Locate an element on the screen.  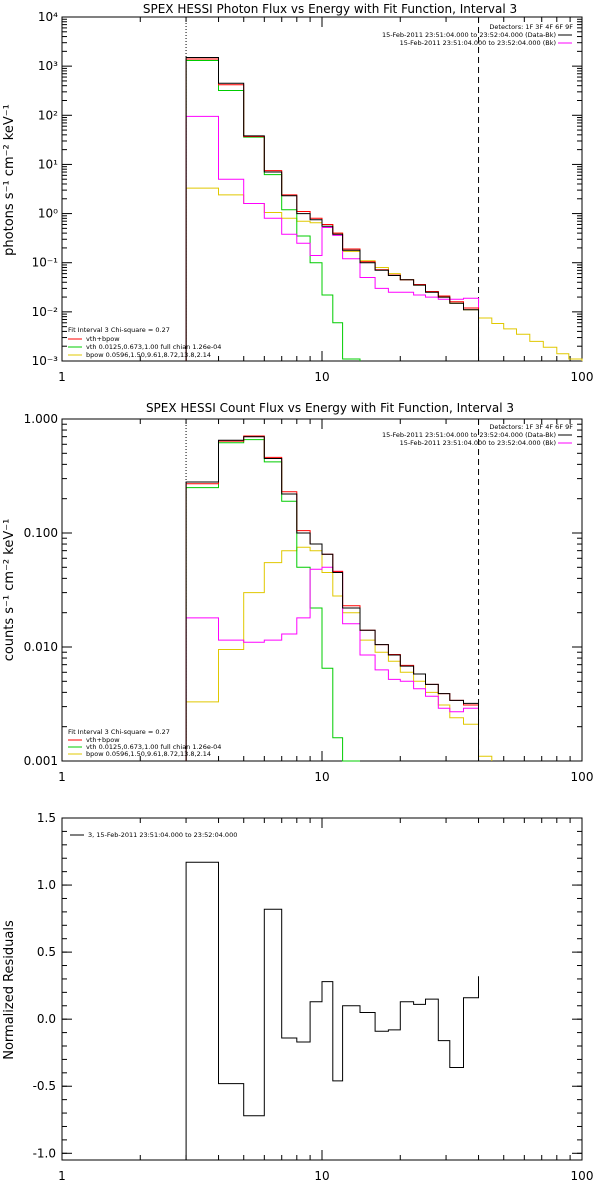
count-fit-interval: Fit Interval 3 Chi-square = 0.27 is located at coordinates (119, 732).